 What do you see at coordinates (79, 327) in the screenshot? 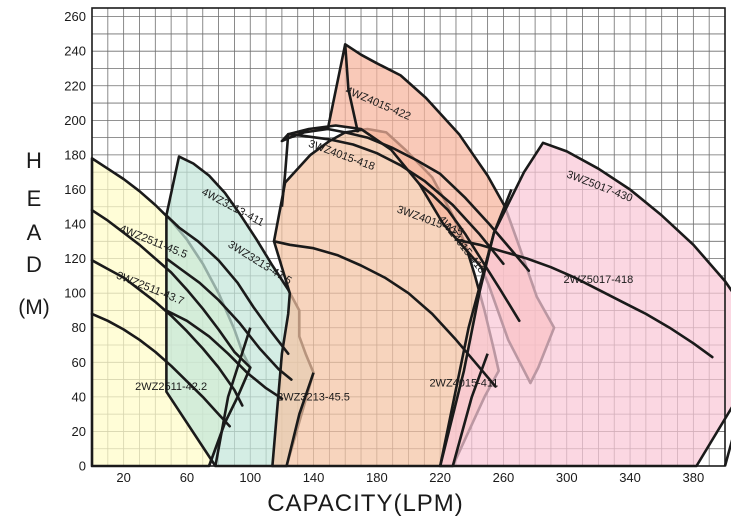
I see `y-tick-label: 80` at bounding box center [79, 327].